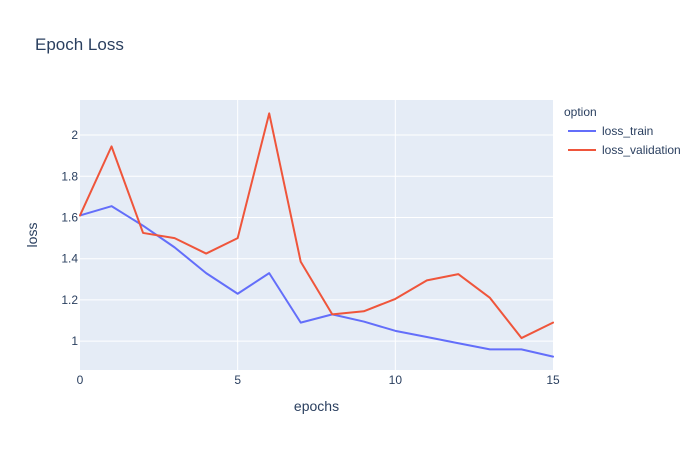 This screenshot has height=450, width=700. Describe the element at coordinates (553, 380) in the screenshot. I see `x-tick-label: 15` at that location.